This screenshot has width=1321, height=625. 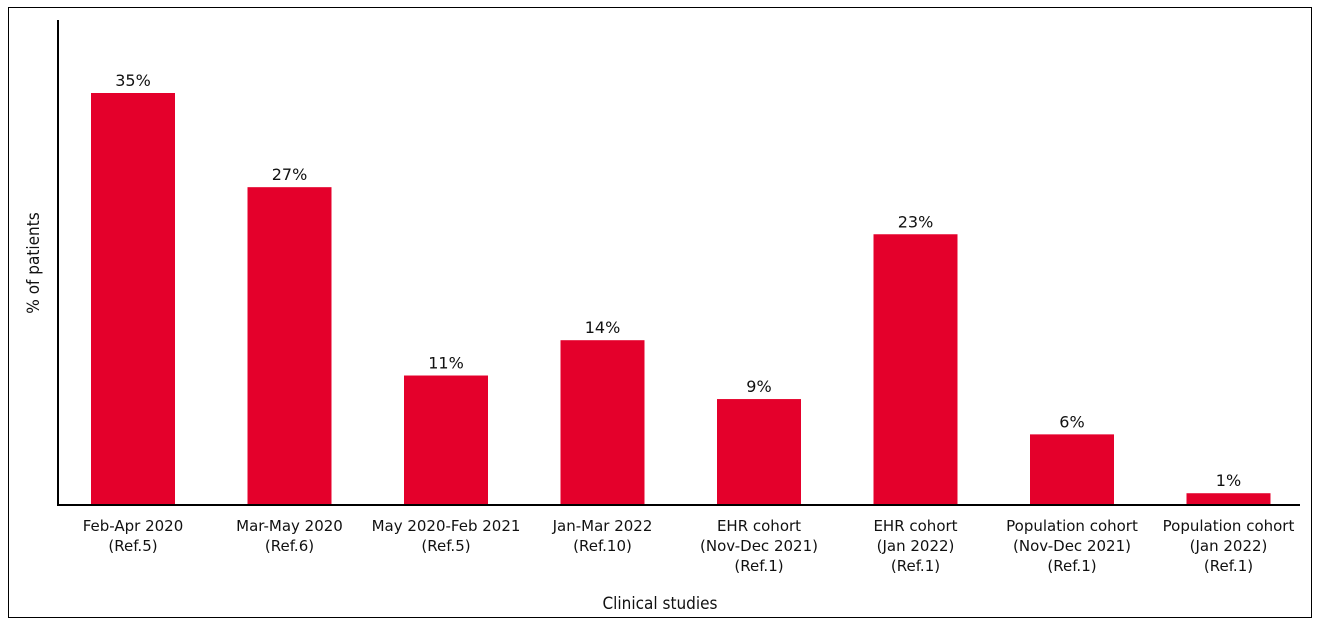 What do you see at coordinates (659, 604) in the screenshot?
I see `x-axis-title: Clinical studies` at bounding box center [659, 604].